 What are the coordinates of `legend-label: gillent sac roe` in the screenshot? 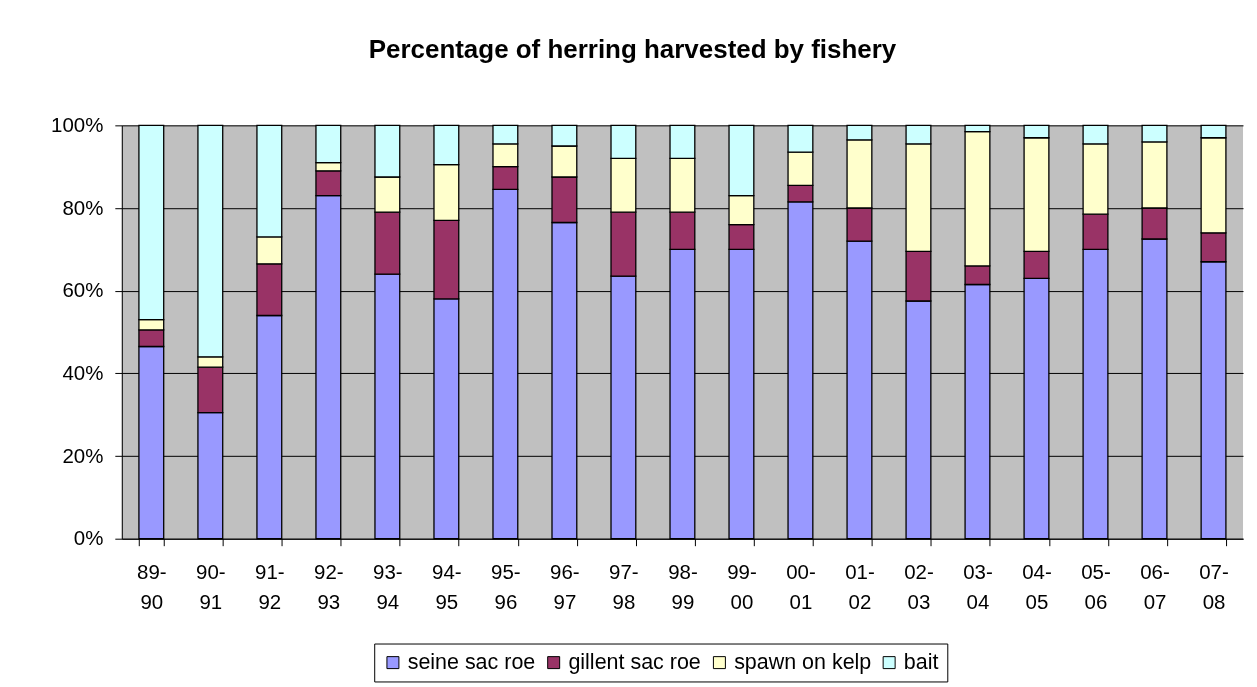 It's located at (634, 661).